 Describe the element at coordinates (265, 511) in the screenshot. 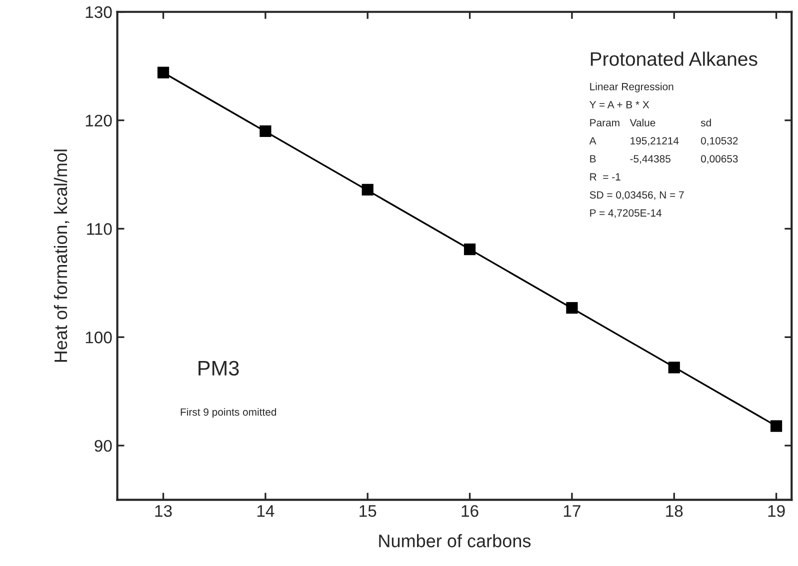

I see `x-tick-label: 14` at that location.